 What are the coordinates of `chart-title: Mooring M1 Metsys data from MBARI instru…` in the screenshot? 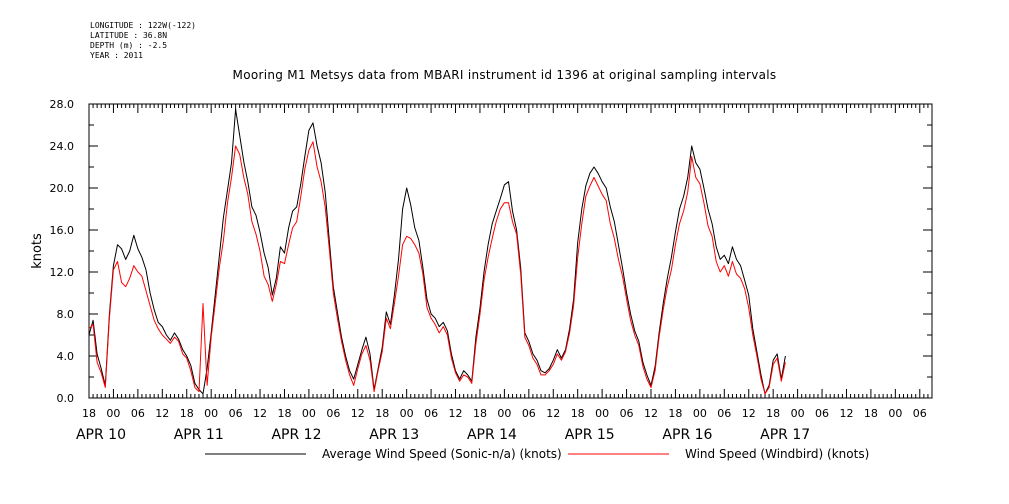 It's located at (504, 75).